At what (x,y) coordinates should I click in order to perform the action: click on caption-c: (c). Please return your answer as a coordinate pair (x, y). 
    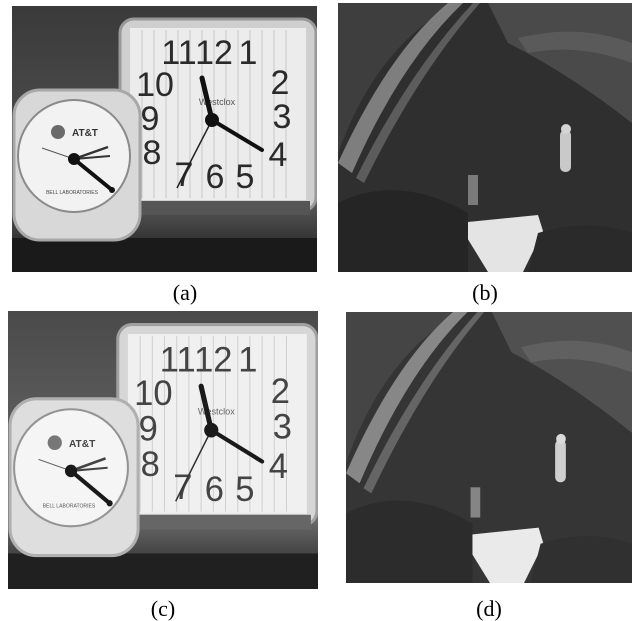
    Looking at the image, I should click on (163, 608).